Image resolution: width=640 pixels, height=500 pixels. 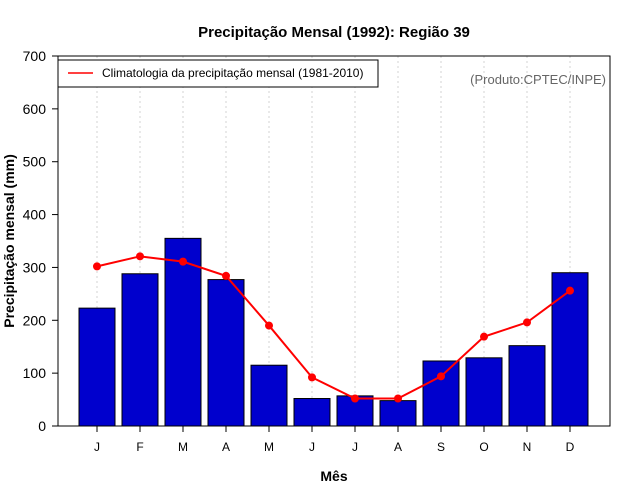 What do you see at coordinates (35, 56) in the screenshot?
I see `y-tick-label: 700` at bounding box center [35, 56].